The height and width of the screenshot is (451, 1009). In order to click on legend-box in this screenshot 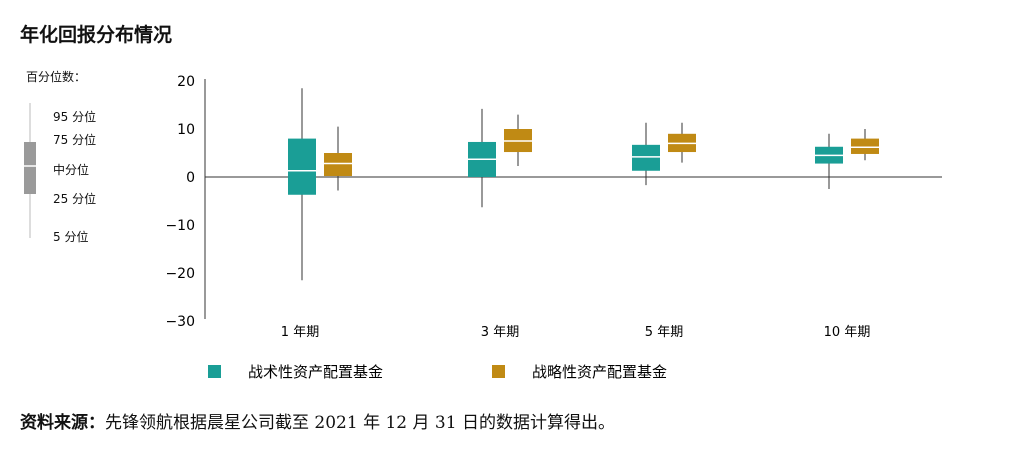, I will do `click(30, 168)`.